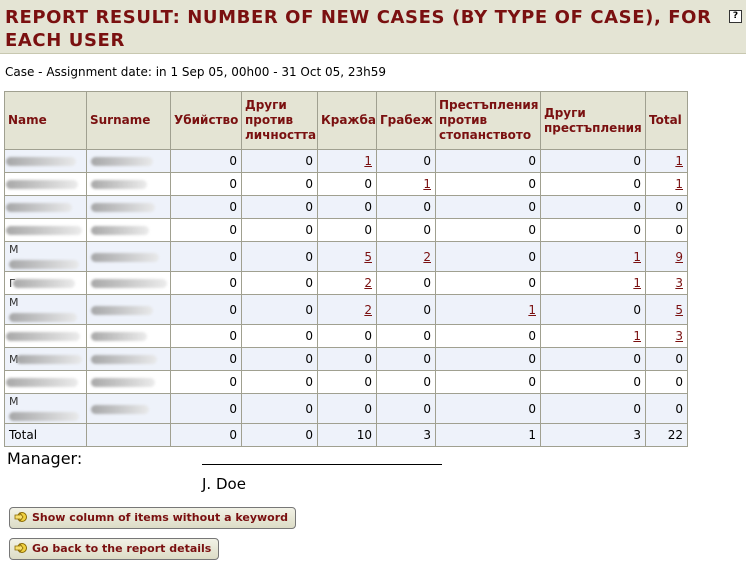 Image resolution: width=746 pixels, height=570 pixels. Describe the element at coordinates (406, 120) in the screenshot. I see `column-header-robbery: Грабеж` at that location.